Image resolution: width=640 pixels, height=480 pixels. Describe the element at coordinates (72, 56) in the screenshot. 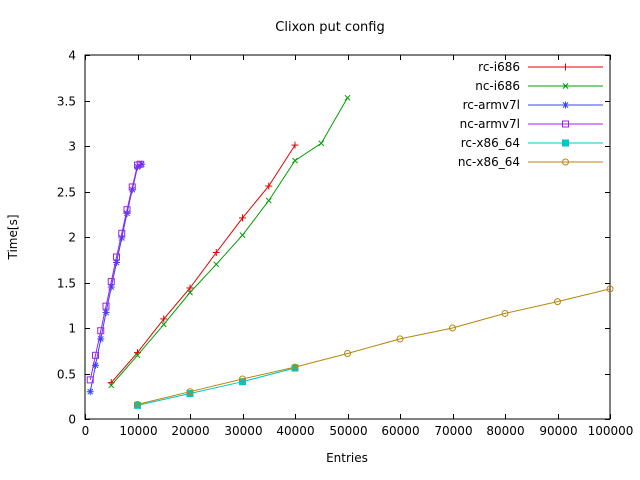

I see `y-tick-label: 4` at that location.